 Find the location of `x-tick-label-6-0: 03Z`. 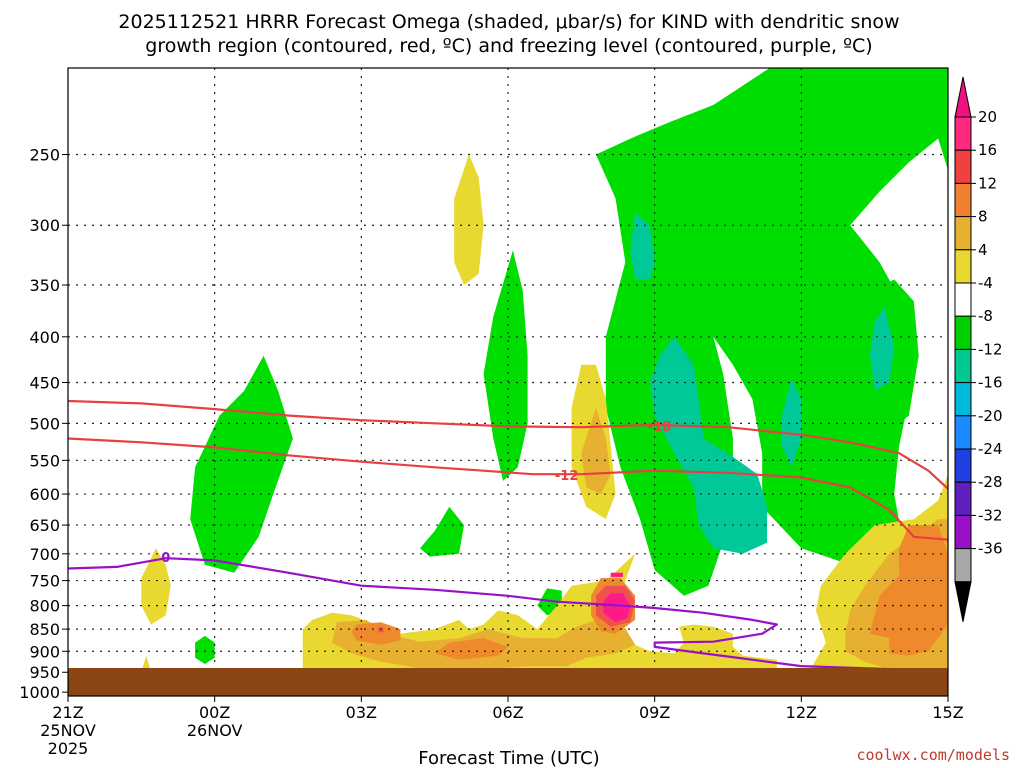

x-tick-label-6-0: 03Z is located at coordinates (361, 712).